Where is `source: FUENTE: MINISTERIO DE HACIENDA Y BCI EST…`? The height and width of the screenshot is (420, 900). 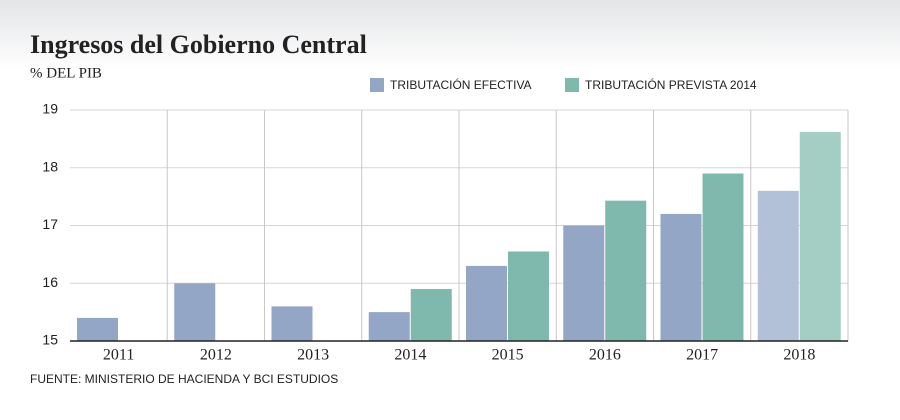 source: FUENTE: MINISTERIO DE HACIENDA Y BCI EST… is located at coordinates (184, 379).